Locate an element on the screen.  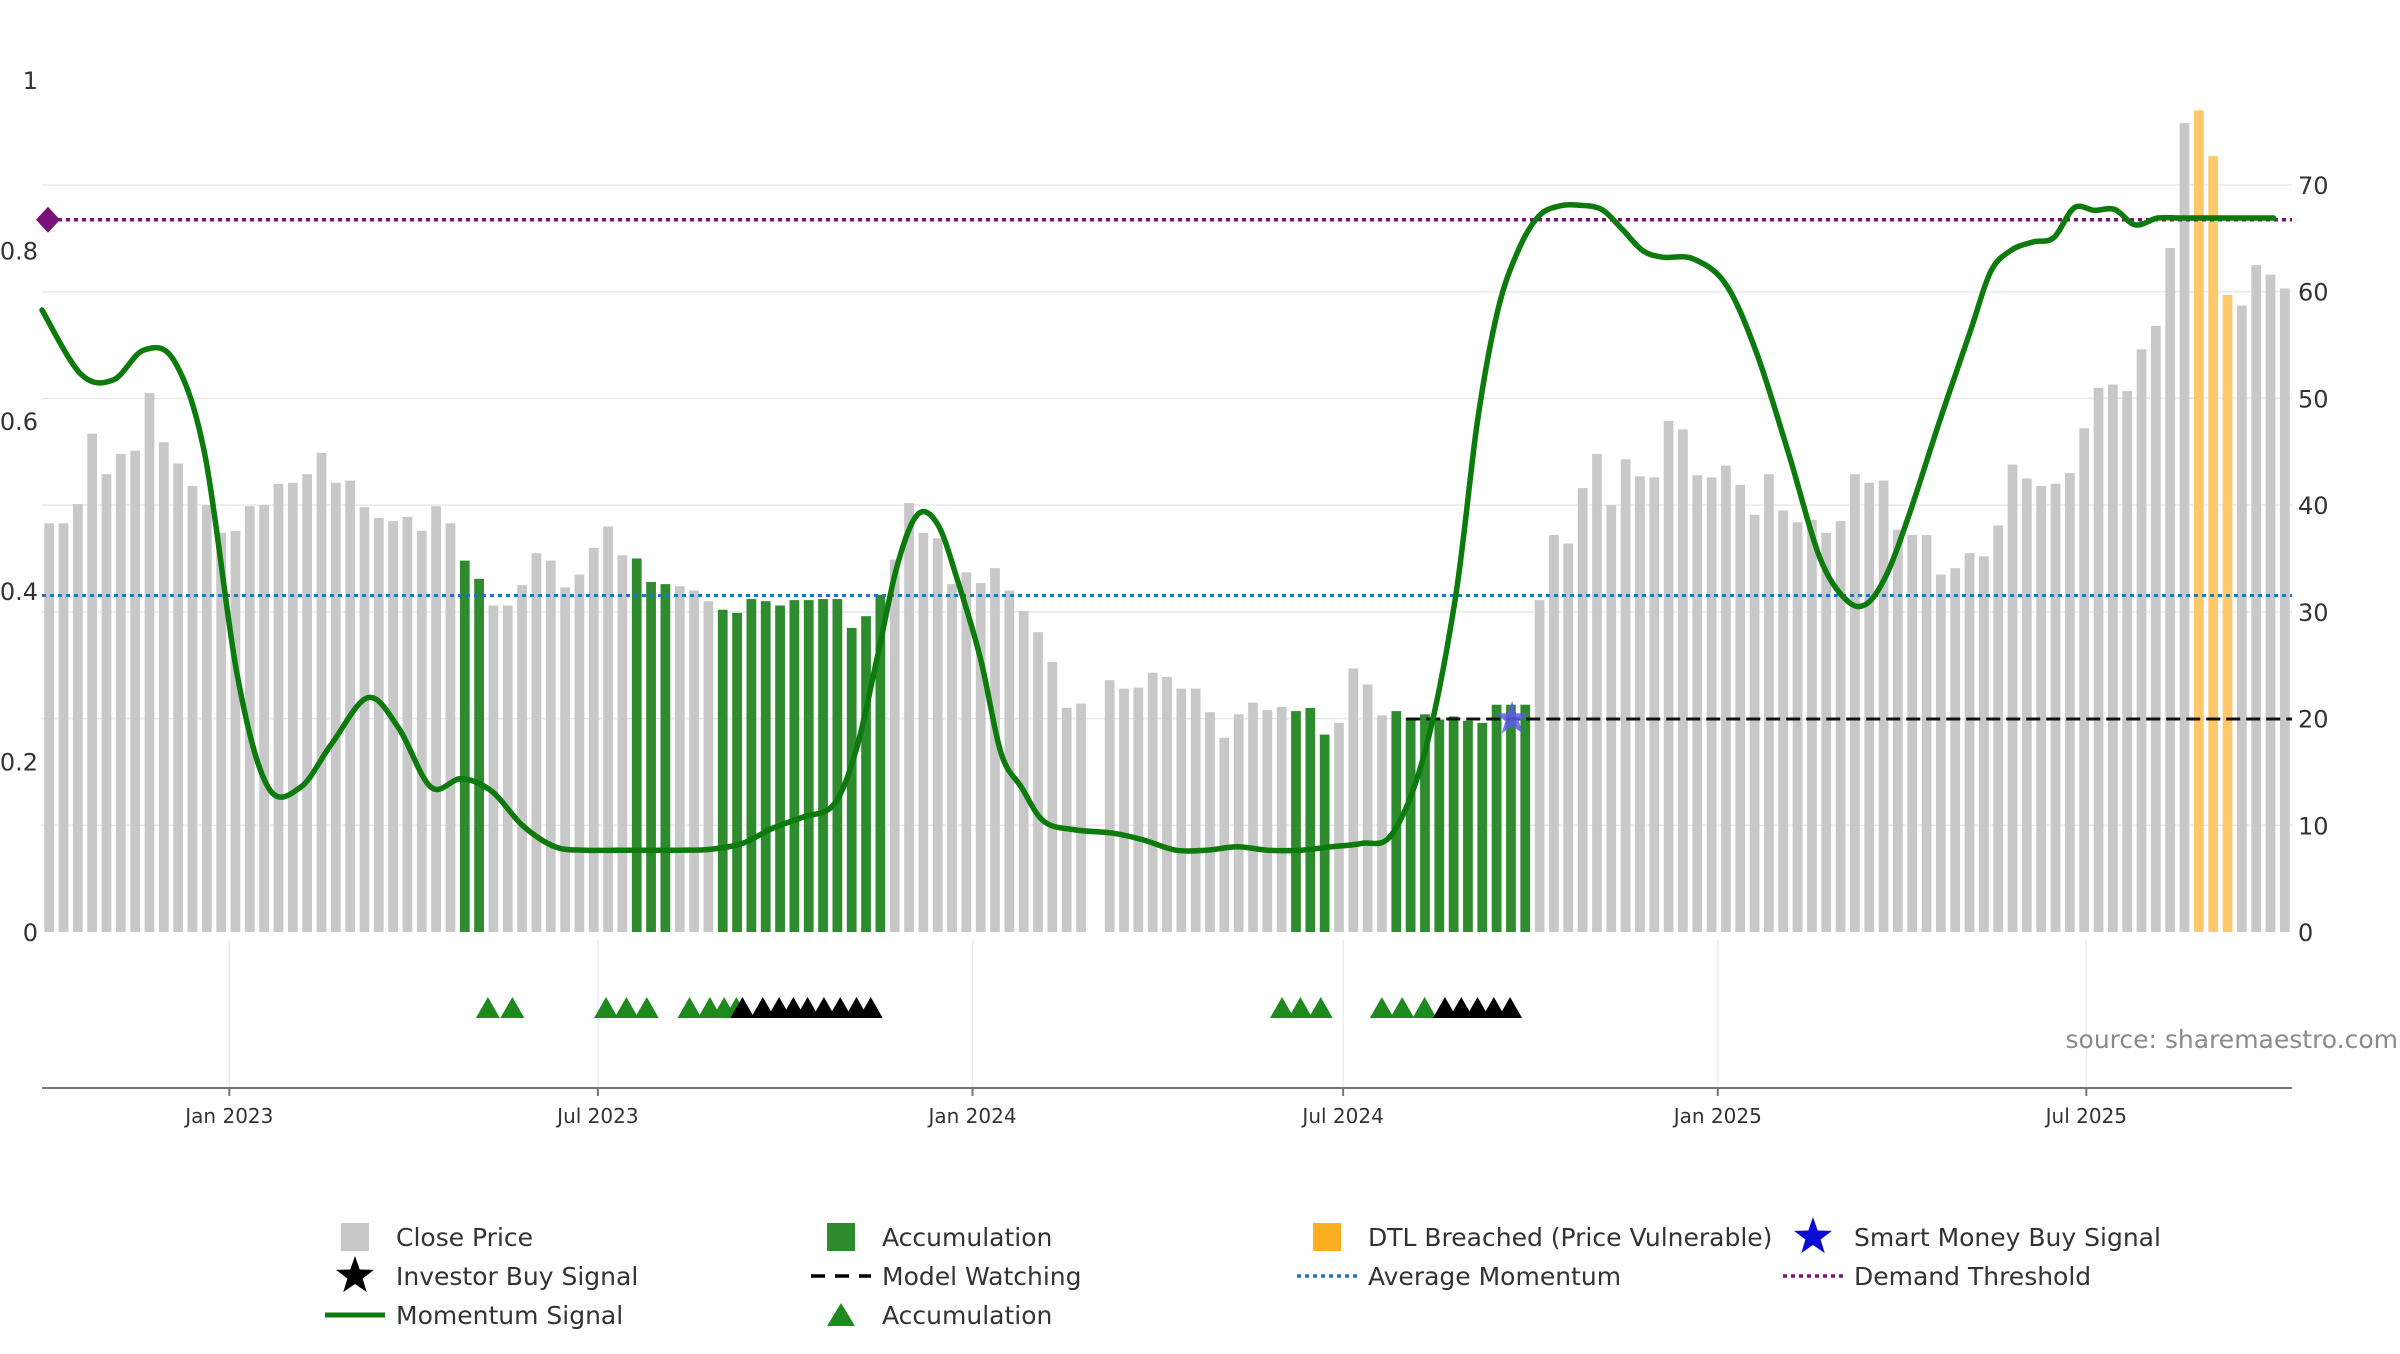
right-axis-tick-label: 60 is located at coordinates (2313, 293).